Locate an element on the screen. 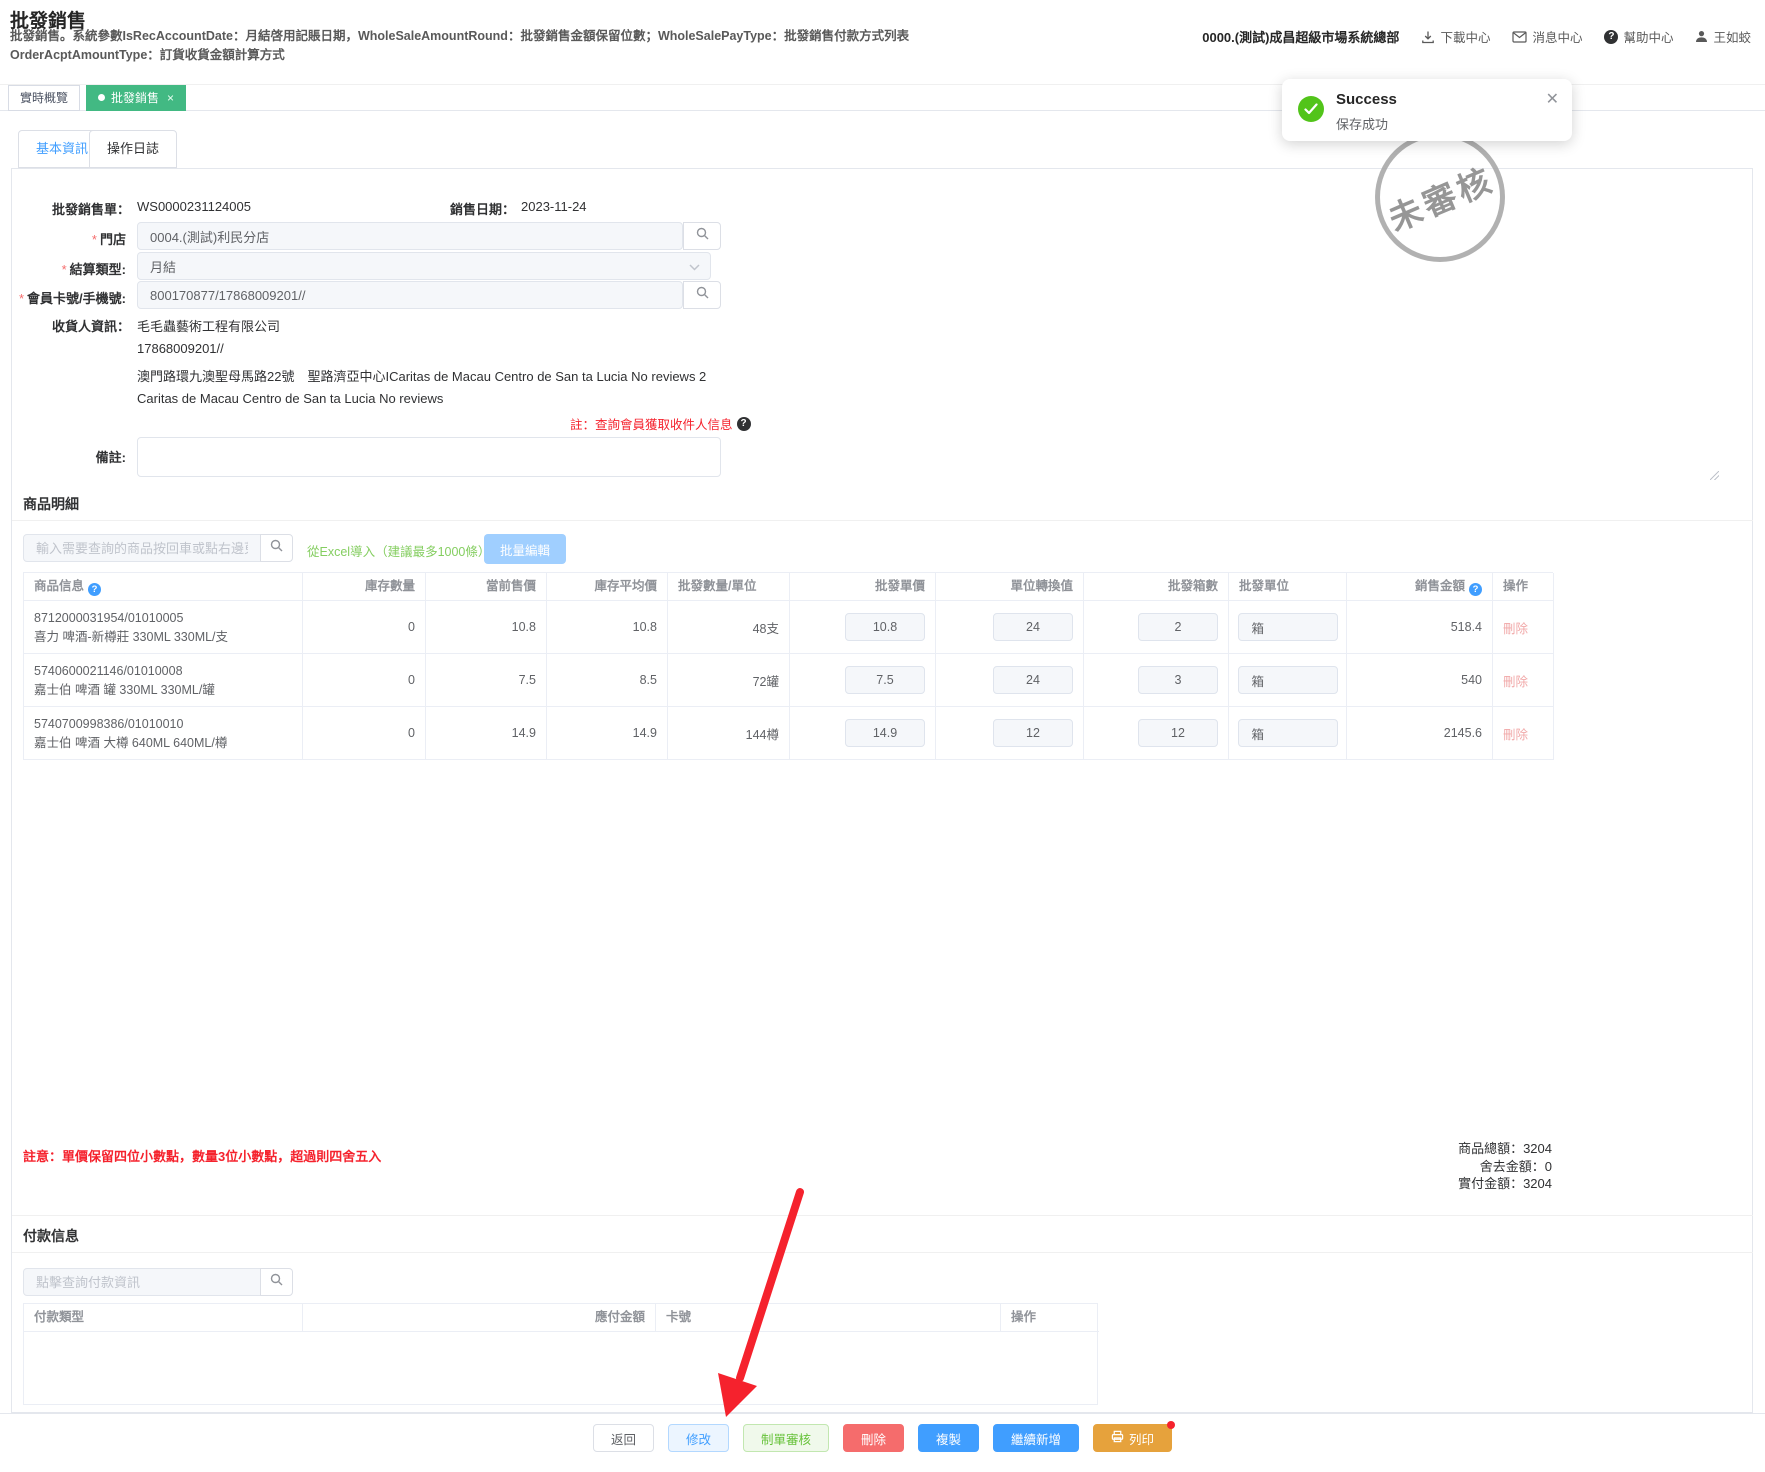 The height and width of the screenshot is (1472, 1765). settle-type-select: 月結 is located at coordinates (424, 266).